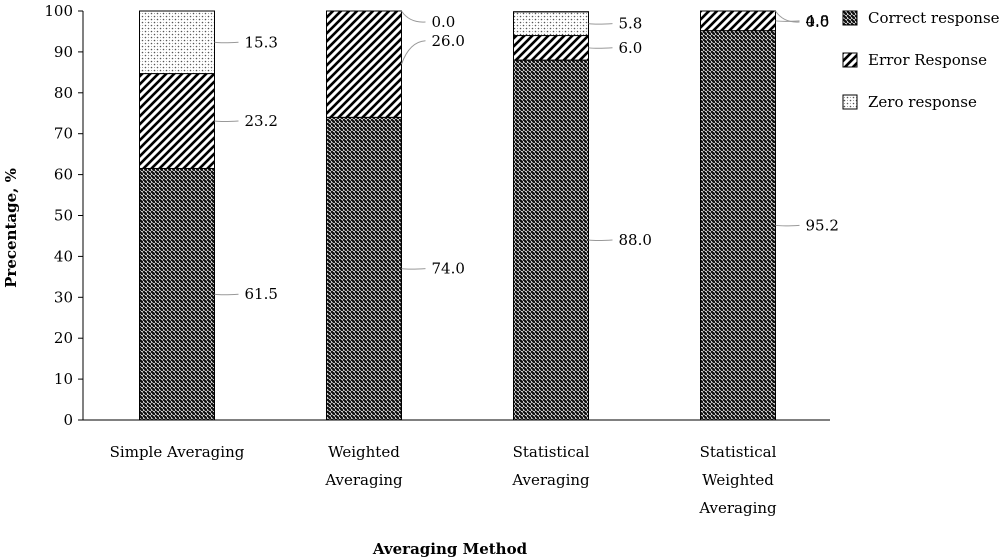  Describe the element at coordinates (63, 297) in the screenshot. I see `y-tick-label: 30` at that location.